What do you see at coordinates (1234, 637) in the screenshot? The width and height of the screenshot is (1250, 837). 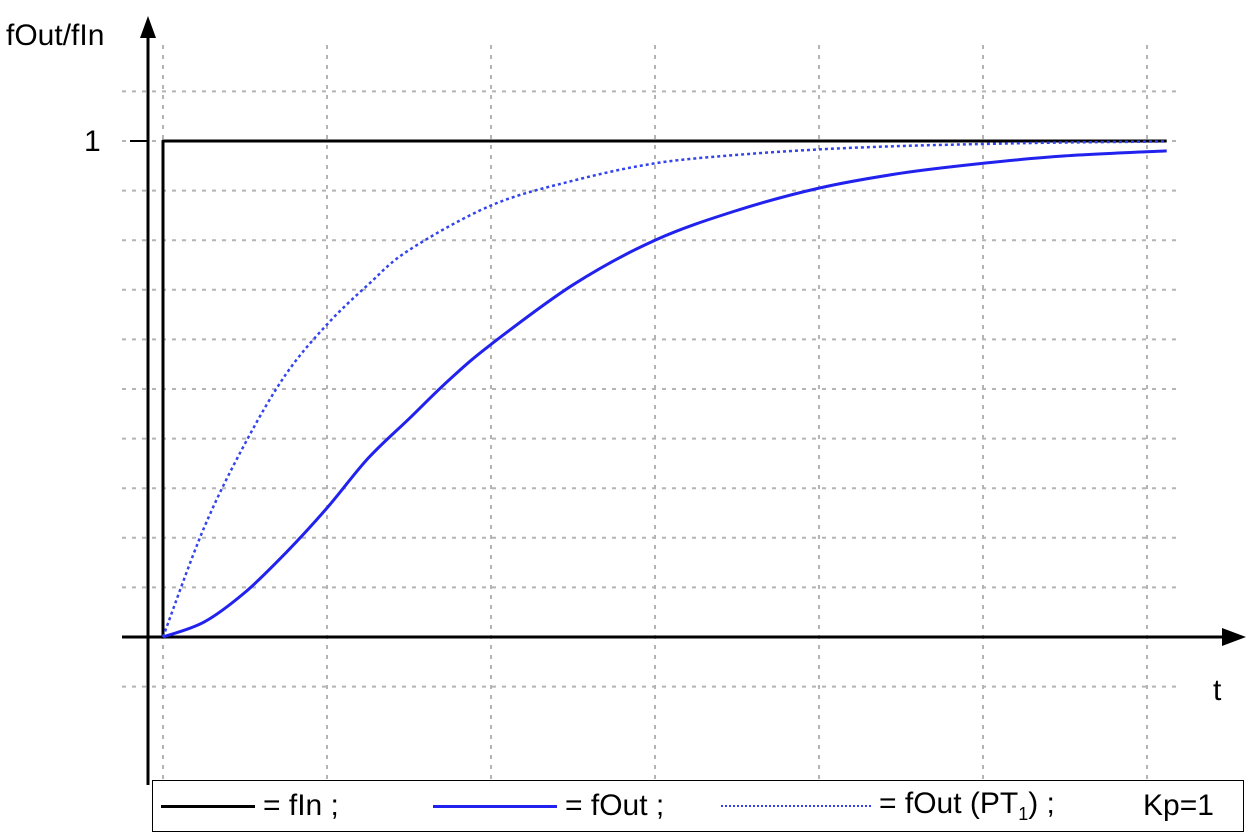 I see `x-axis-arrow` at bounding box center [1234, 637].